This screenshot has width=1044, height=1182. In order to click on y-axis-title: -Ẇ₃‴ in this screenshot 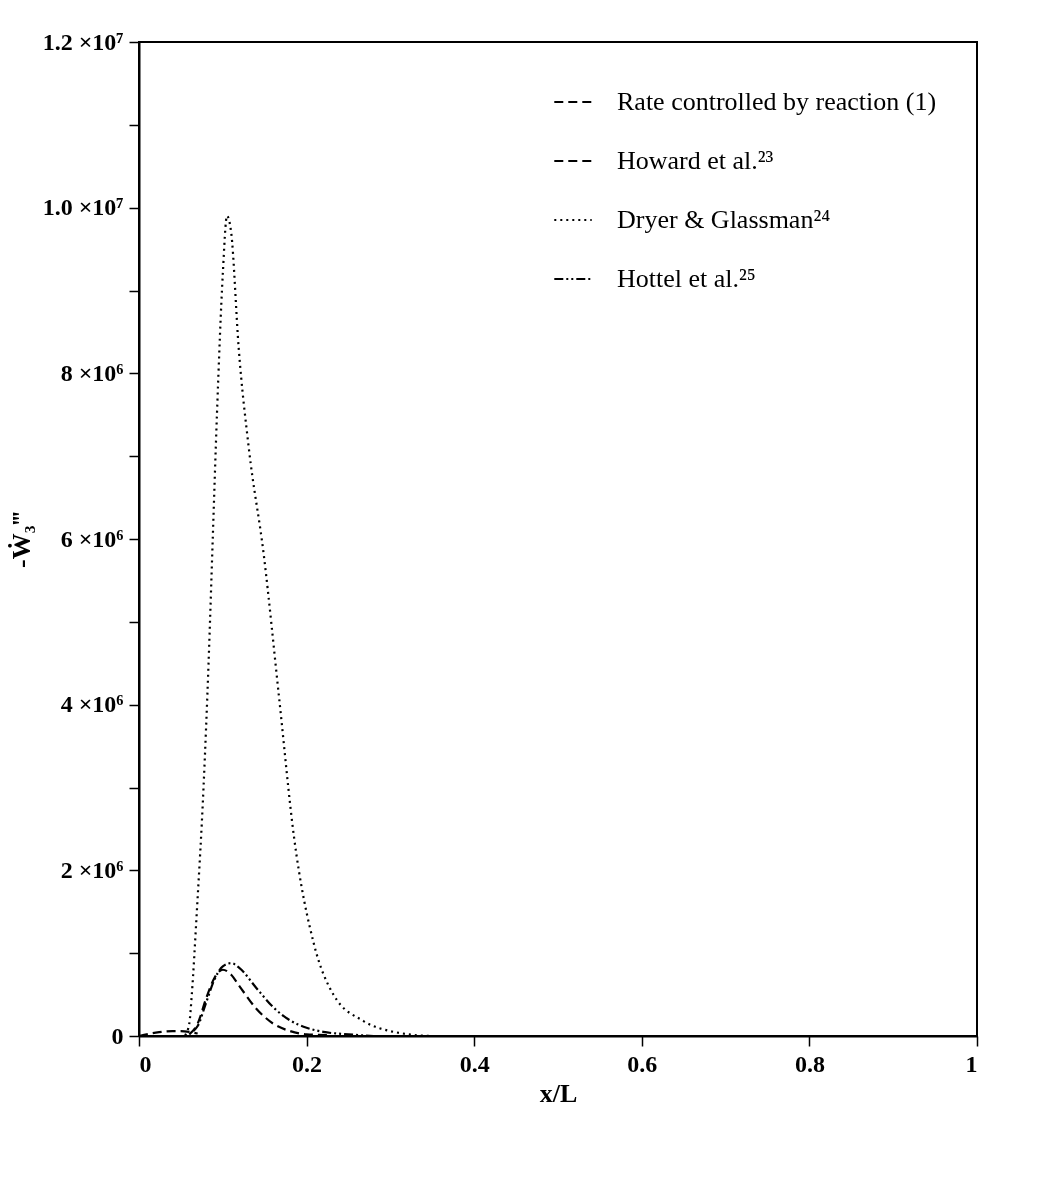, I will do `click(21, 539)`.